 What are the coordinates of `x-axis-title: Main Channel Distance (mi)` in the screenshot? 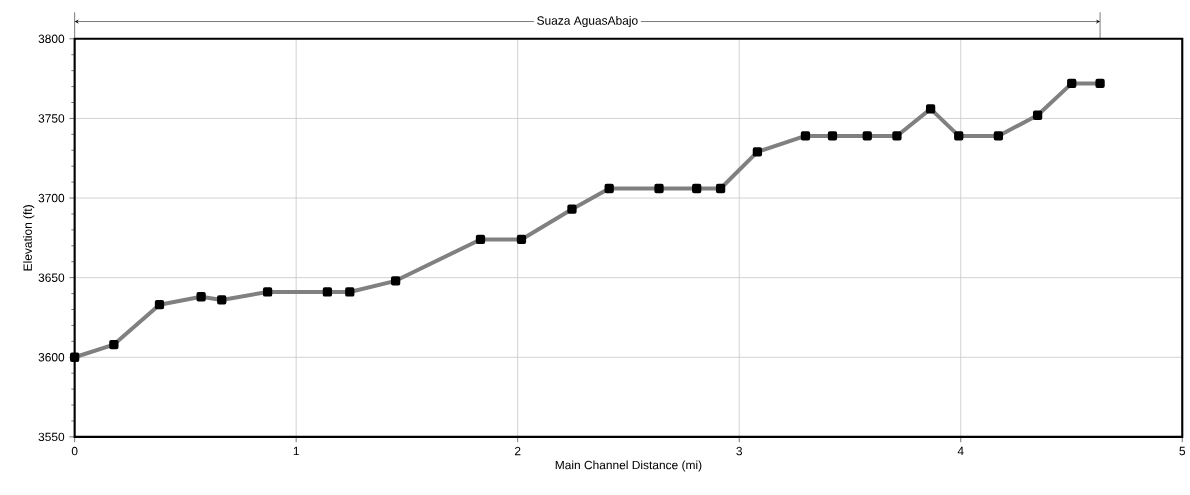 It's located at (628, 466).